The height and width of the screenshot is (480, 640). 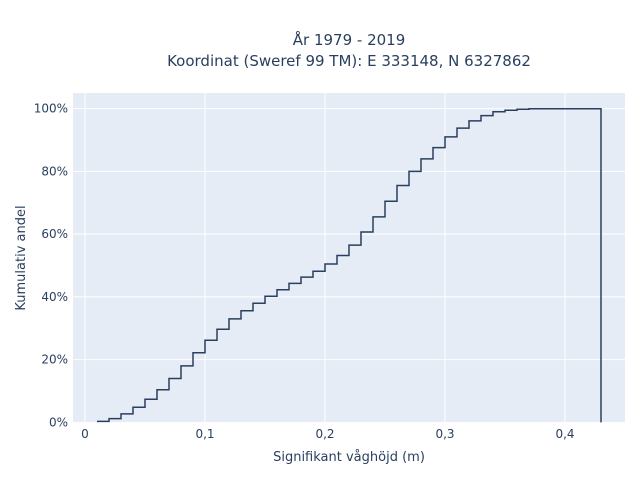 What do you see at coordinates (349, 39) in the screenshot?
I see `chart-title-line-1: År 1979 - 2019` at bounding box center [349, 39].